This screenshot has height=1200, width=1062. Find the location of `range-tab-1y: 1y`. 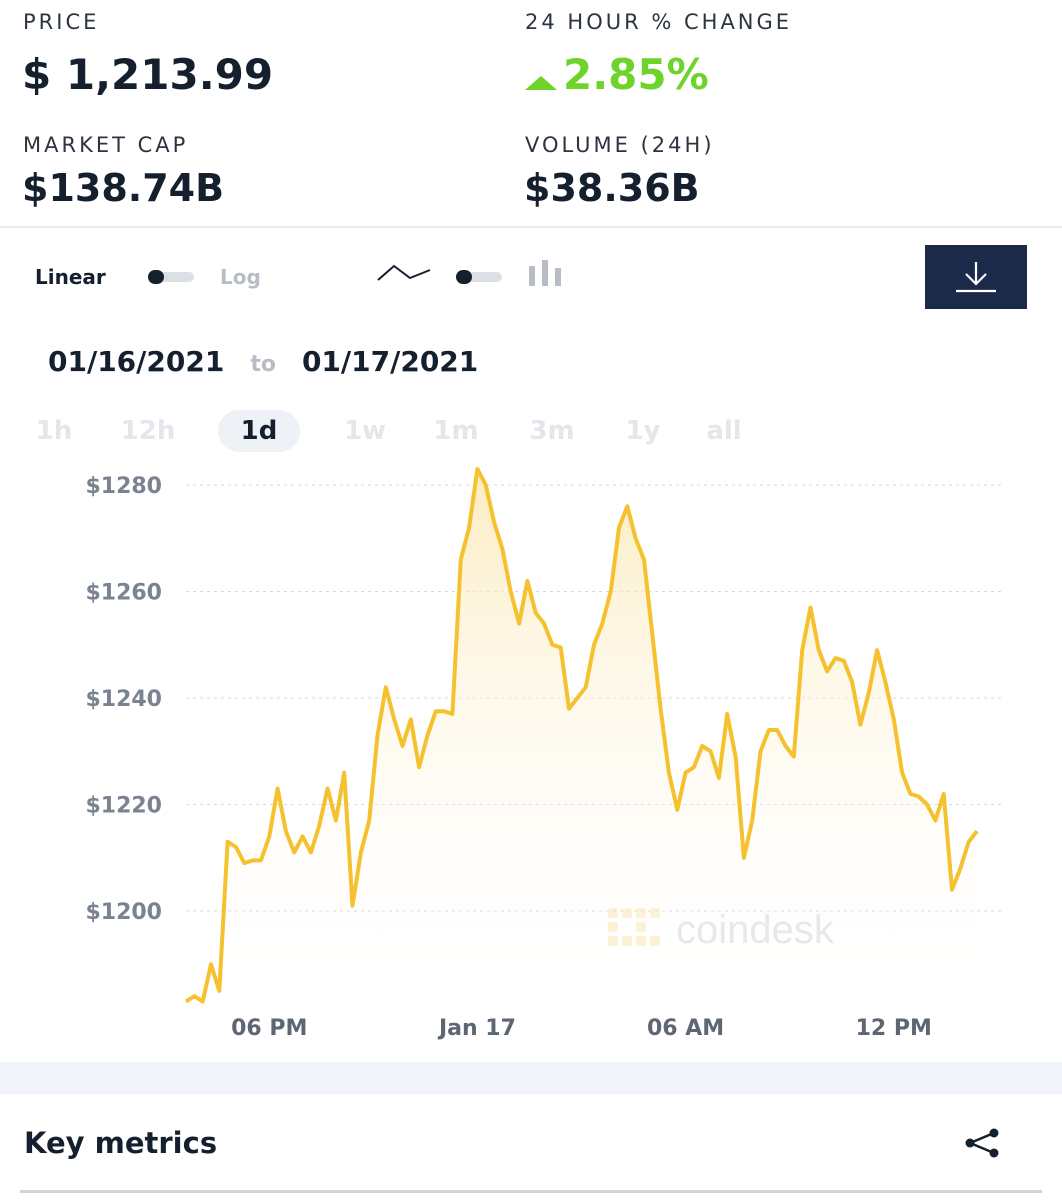

range-tab-1y: 1y is located at coordinates (643, 431).